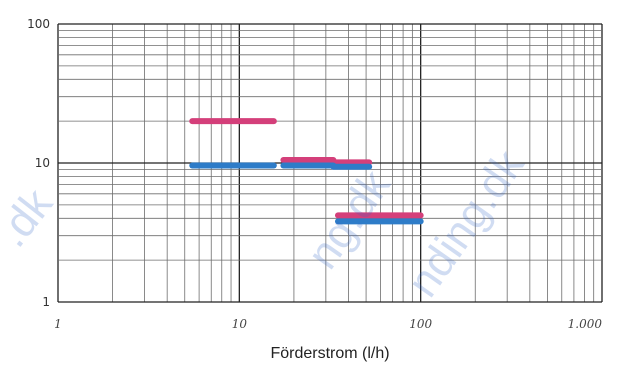  I want to click on x-tick-label: 100, so click(420, 324).